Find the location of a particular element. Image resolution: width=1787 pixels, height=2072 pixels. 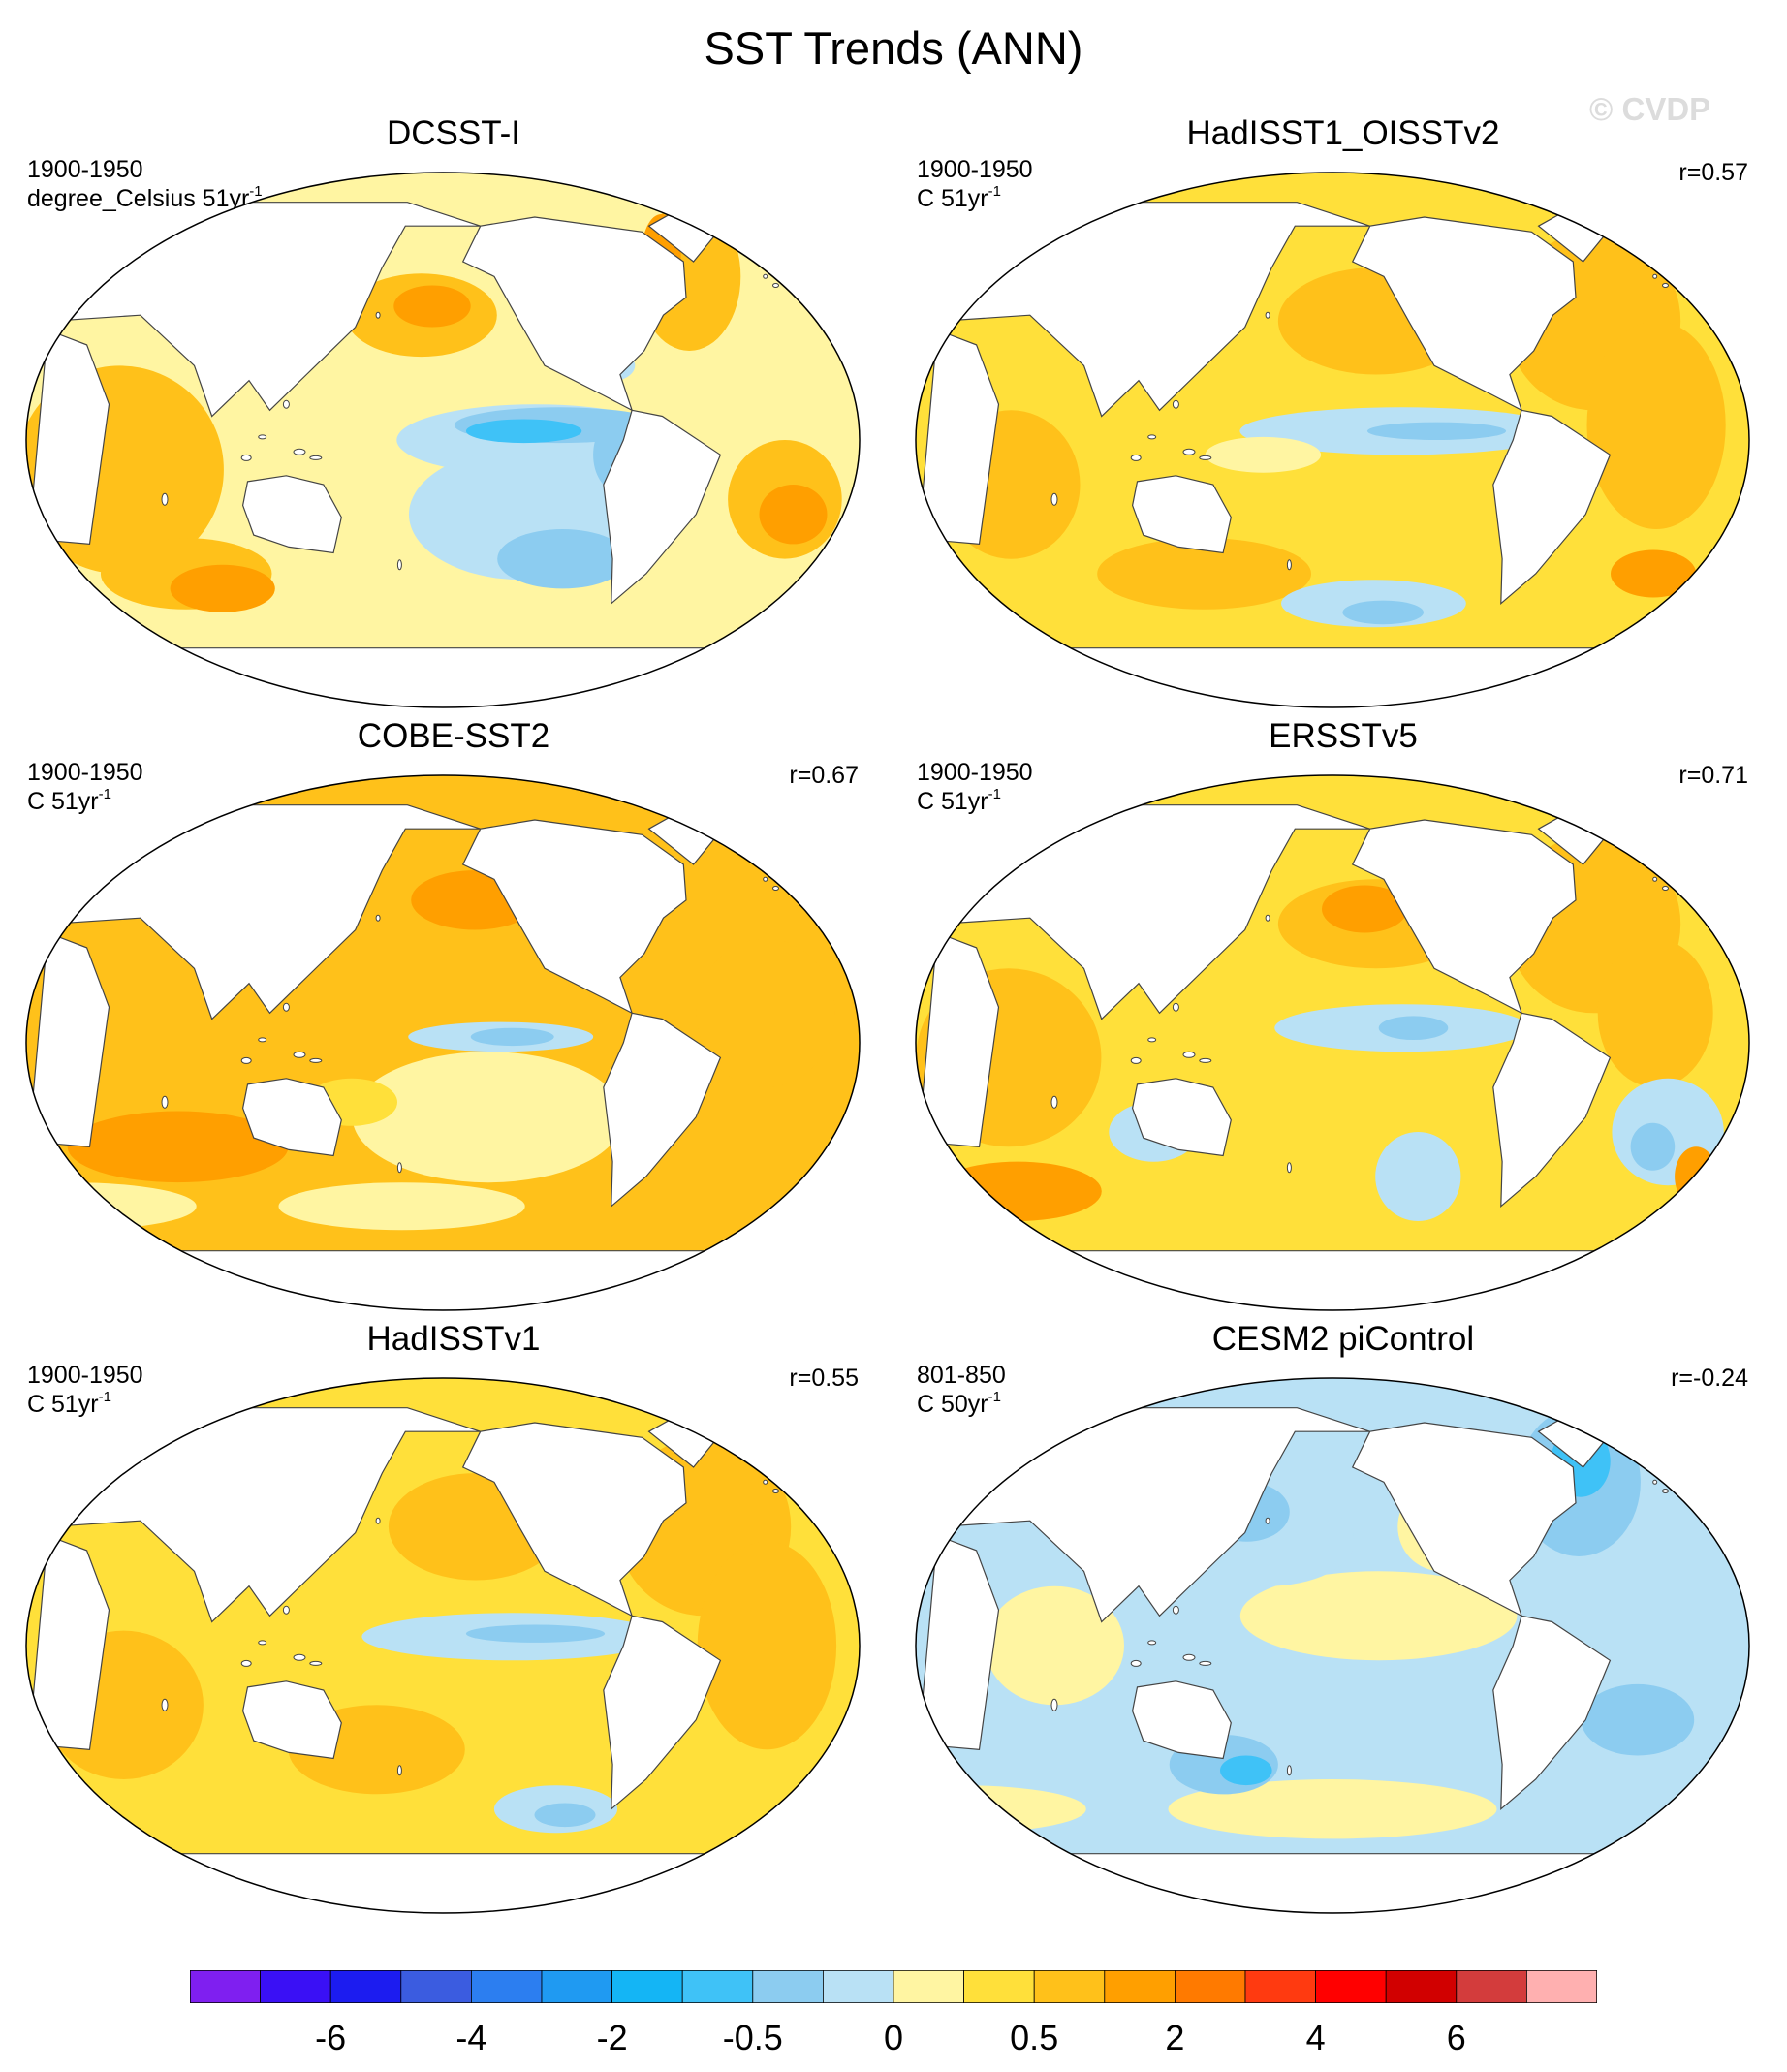

colorbar-tick-label: 6 is located at coordinates (1456, 2037).